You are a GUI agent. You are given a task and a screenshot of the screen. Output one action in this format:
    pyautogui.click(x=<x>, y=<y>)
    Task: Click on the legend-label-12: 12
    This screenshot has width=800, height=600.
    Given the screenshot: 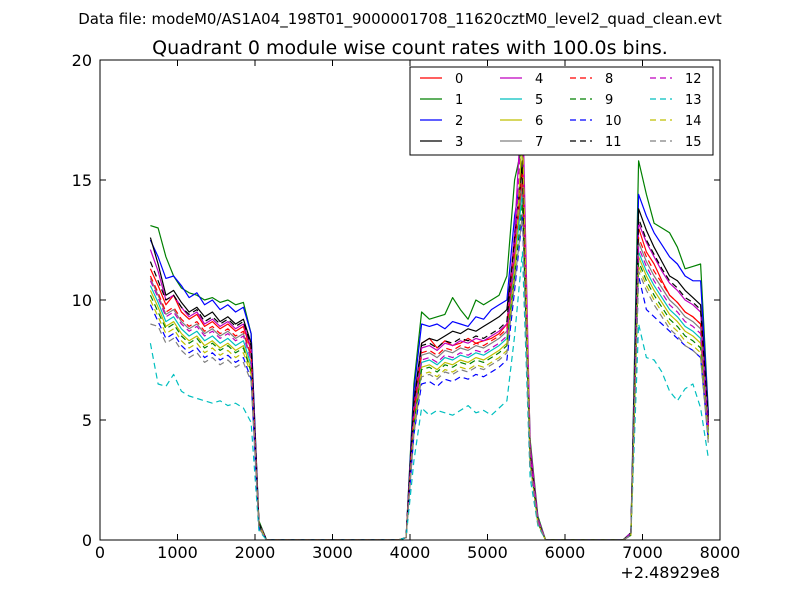 What is the action you would take?
    pyautogui.click(x=693, y=79)
    